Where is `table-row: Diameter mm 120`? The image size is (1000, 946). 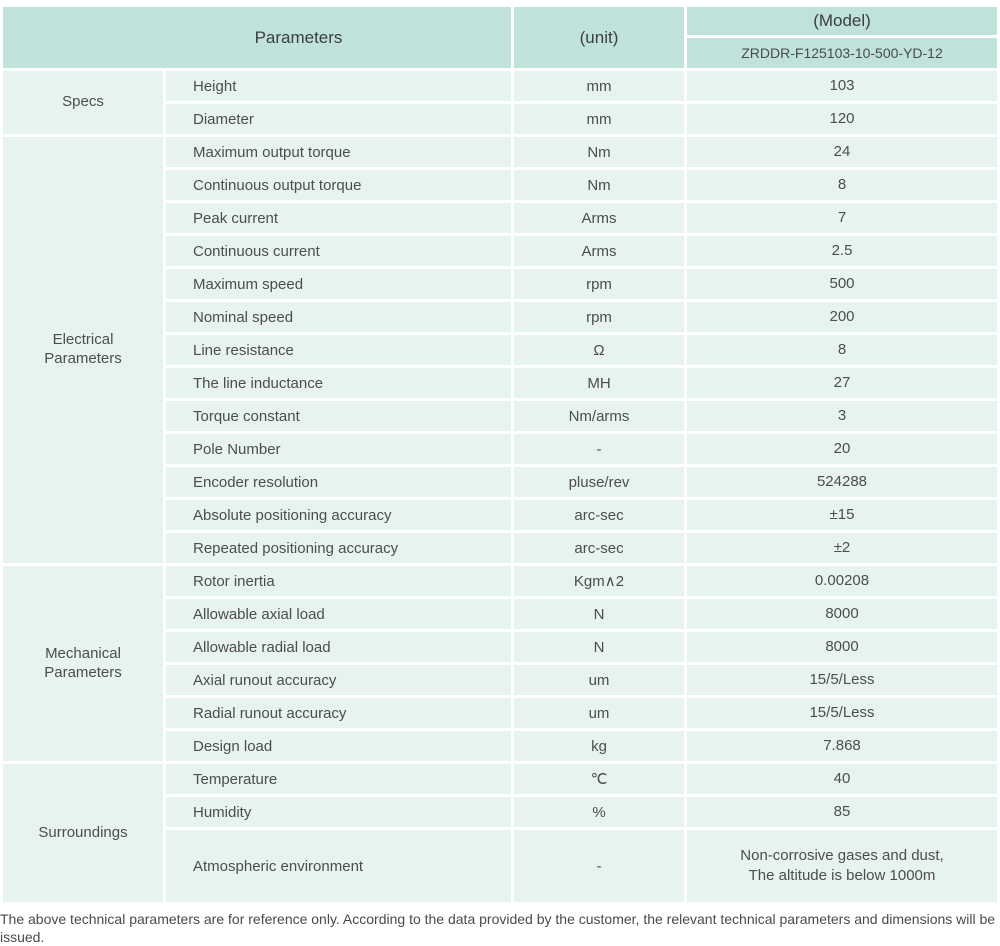 table-row: Diameter mm 120 is located at coordinates (500, 119).